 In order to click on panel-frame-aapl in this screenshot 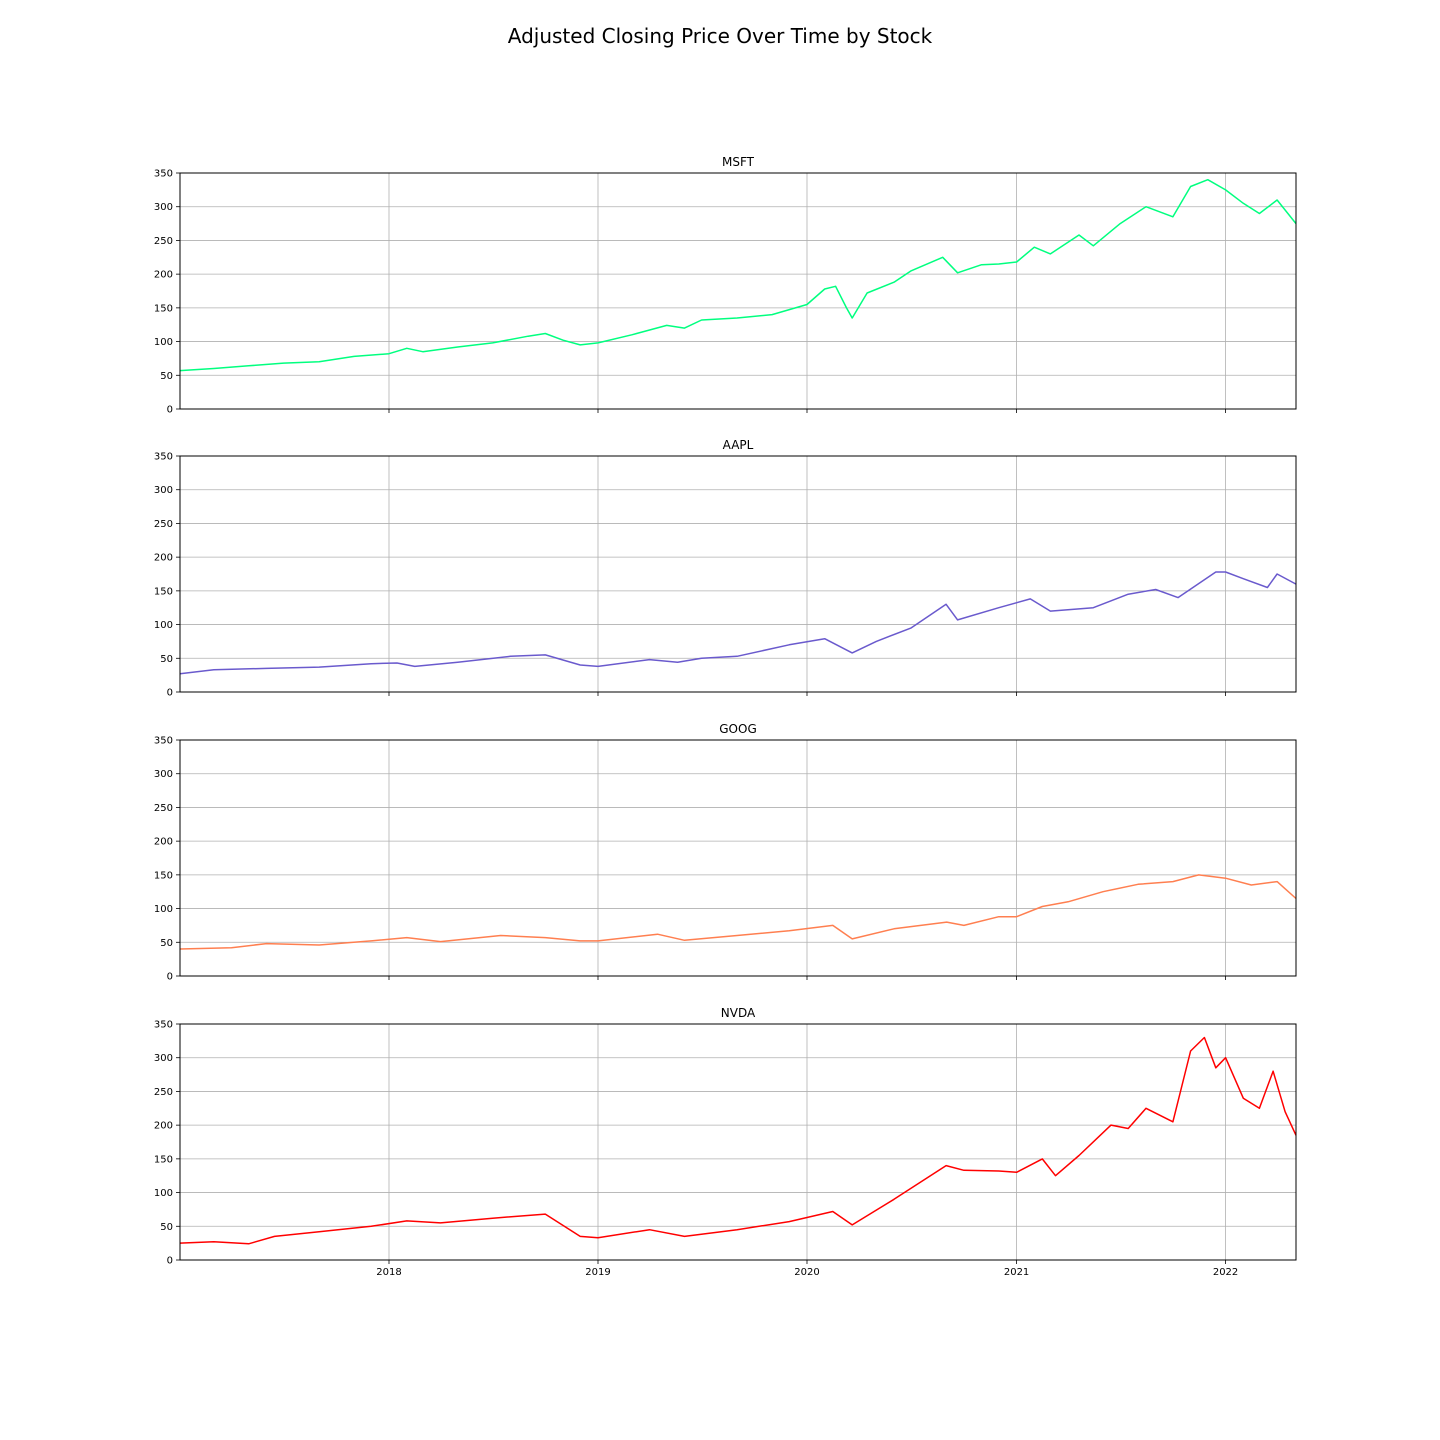, I will do `click(738, 574)`.